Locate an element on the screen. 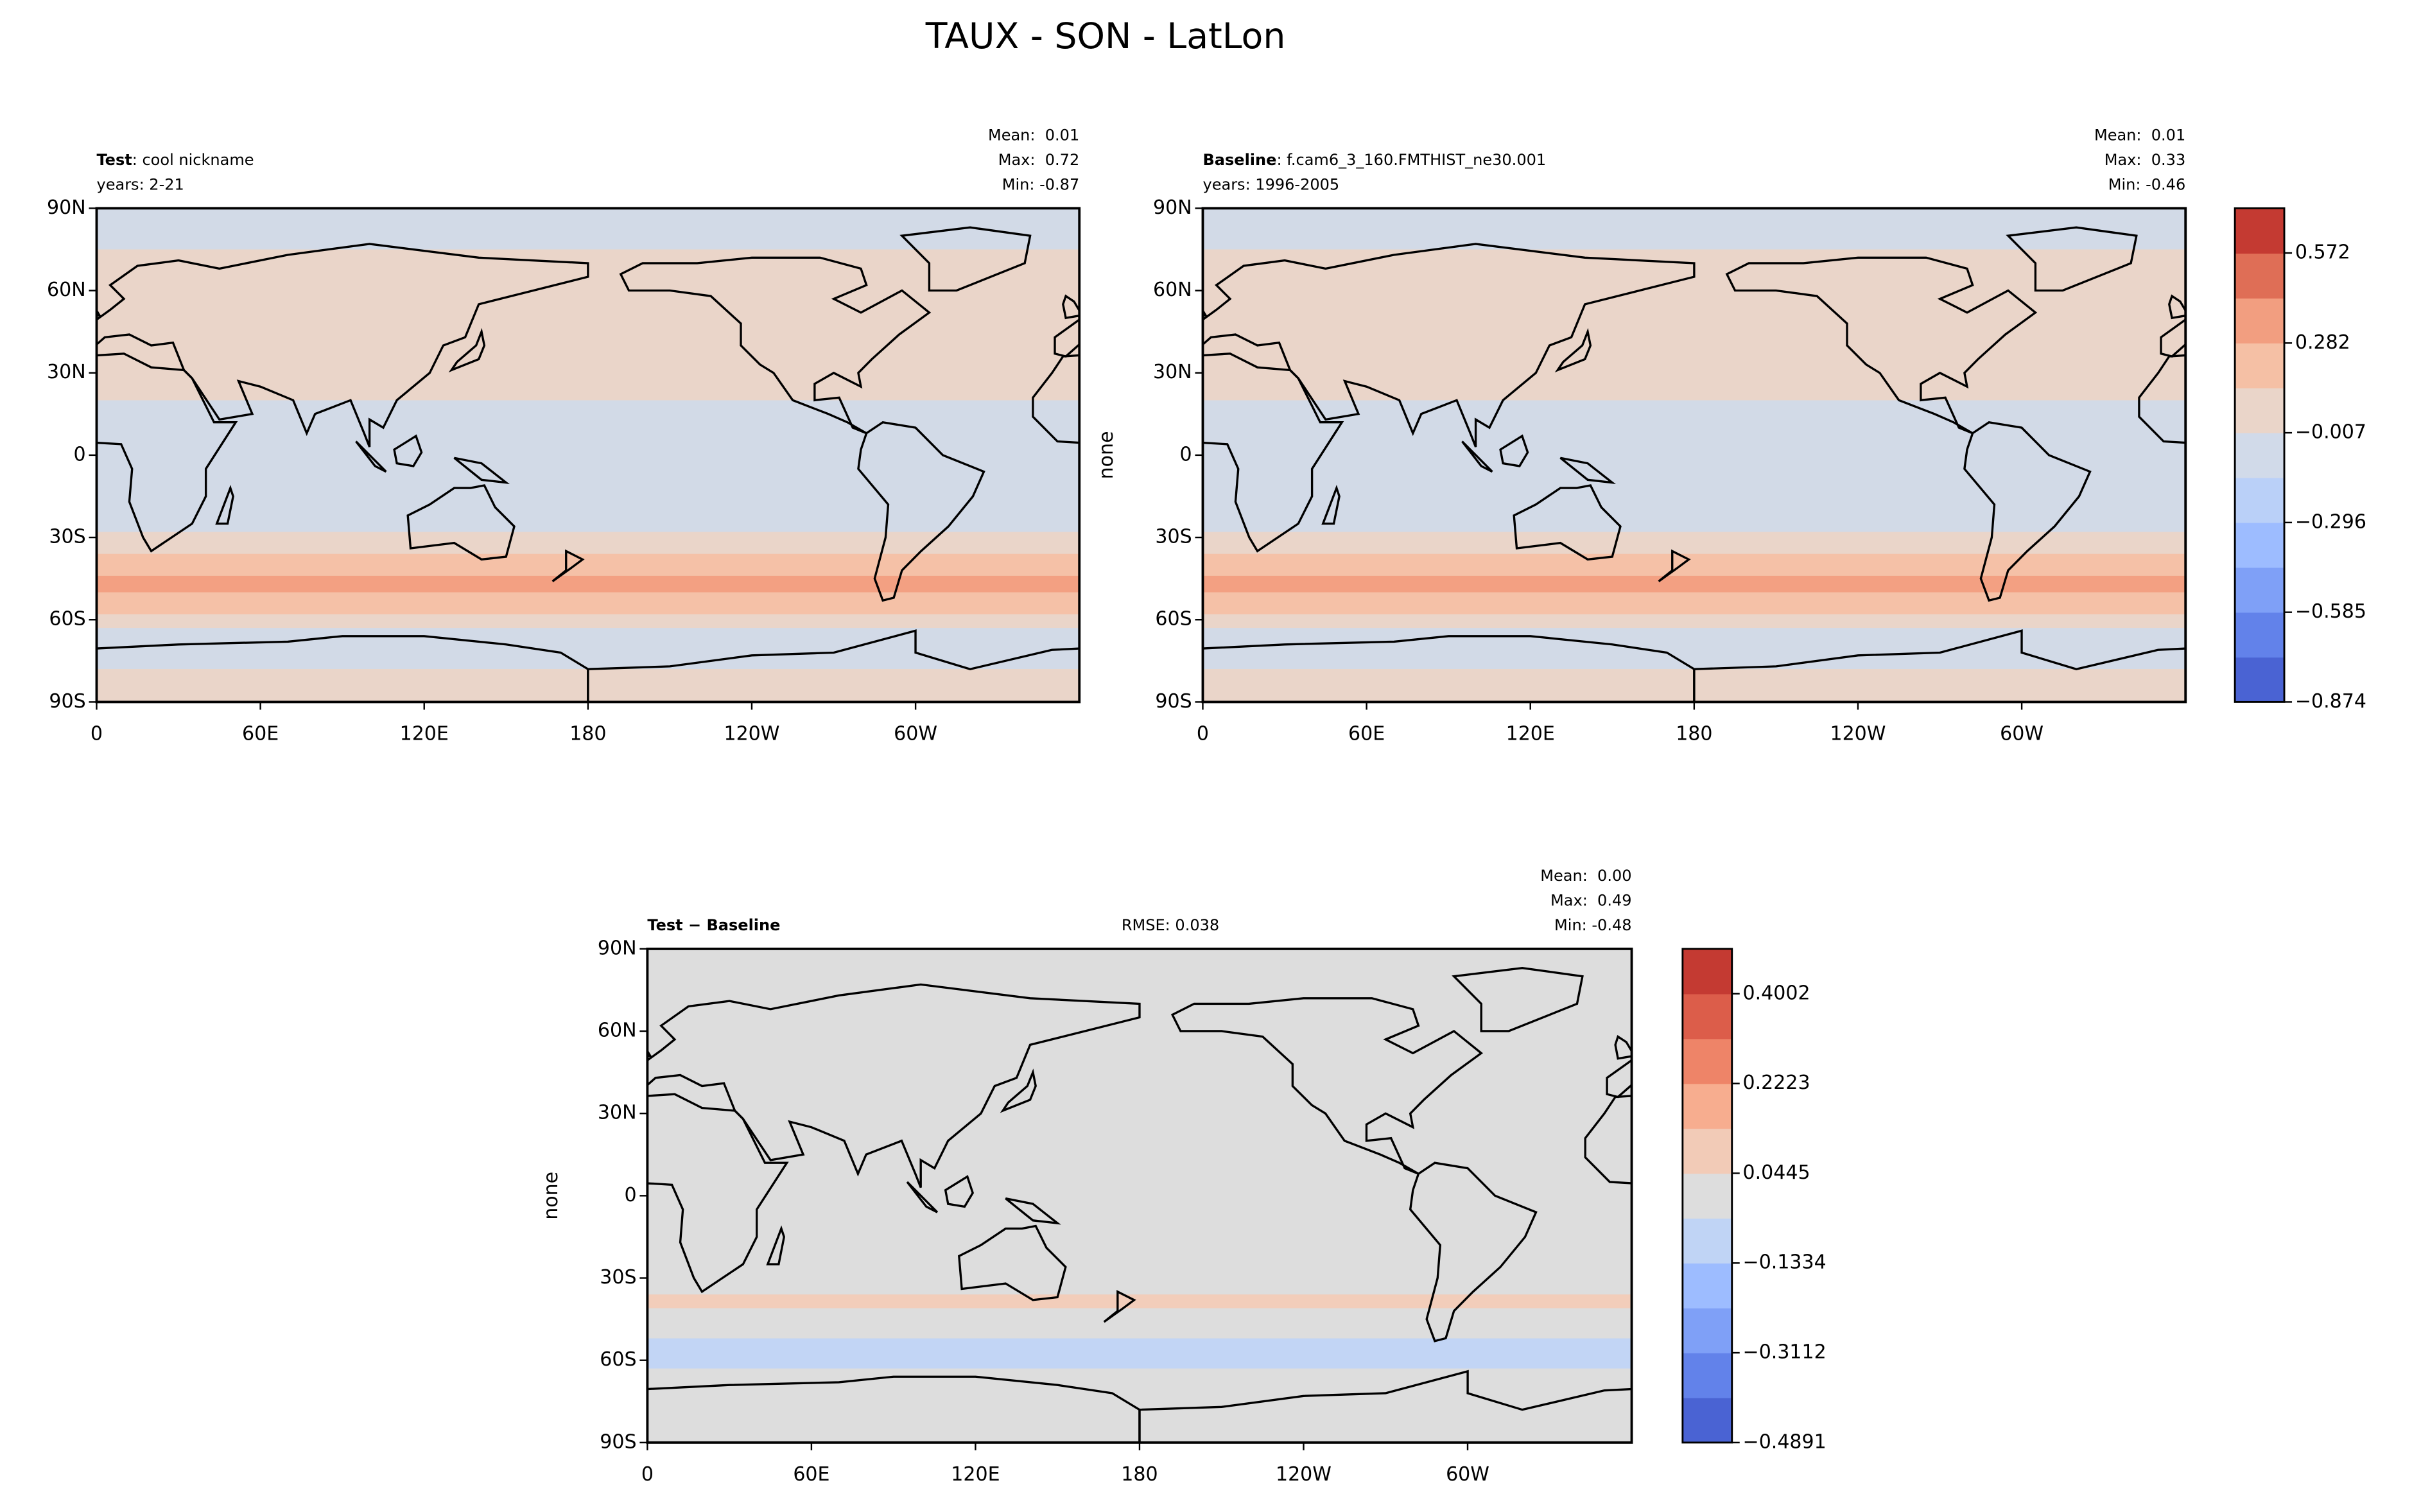 The image size is (2421, 1512). x-tick-label: 180 is located at coordinates (587, 733).